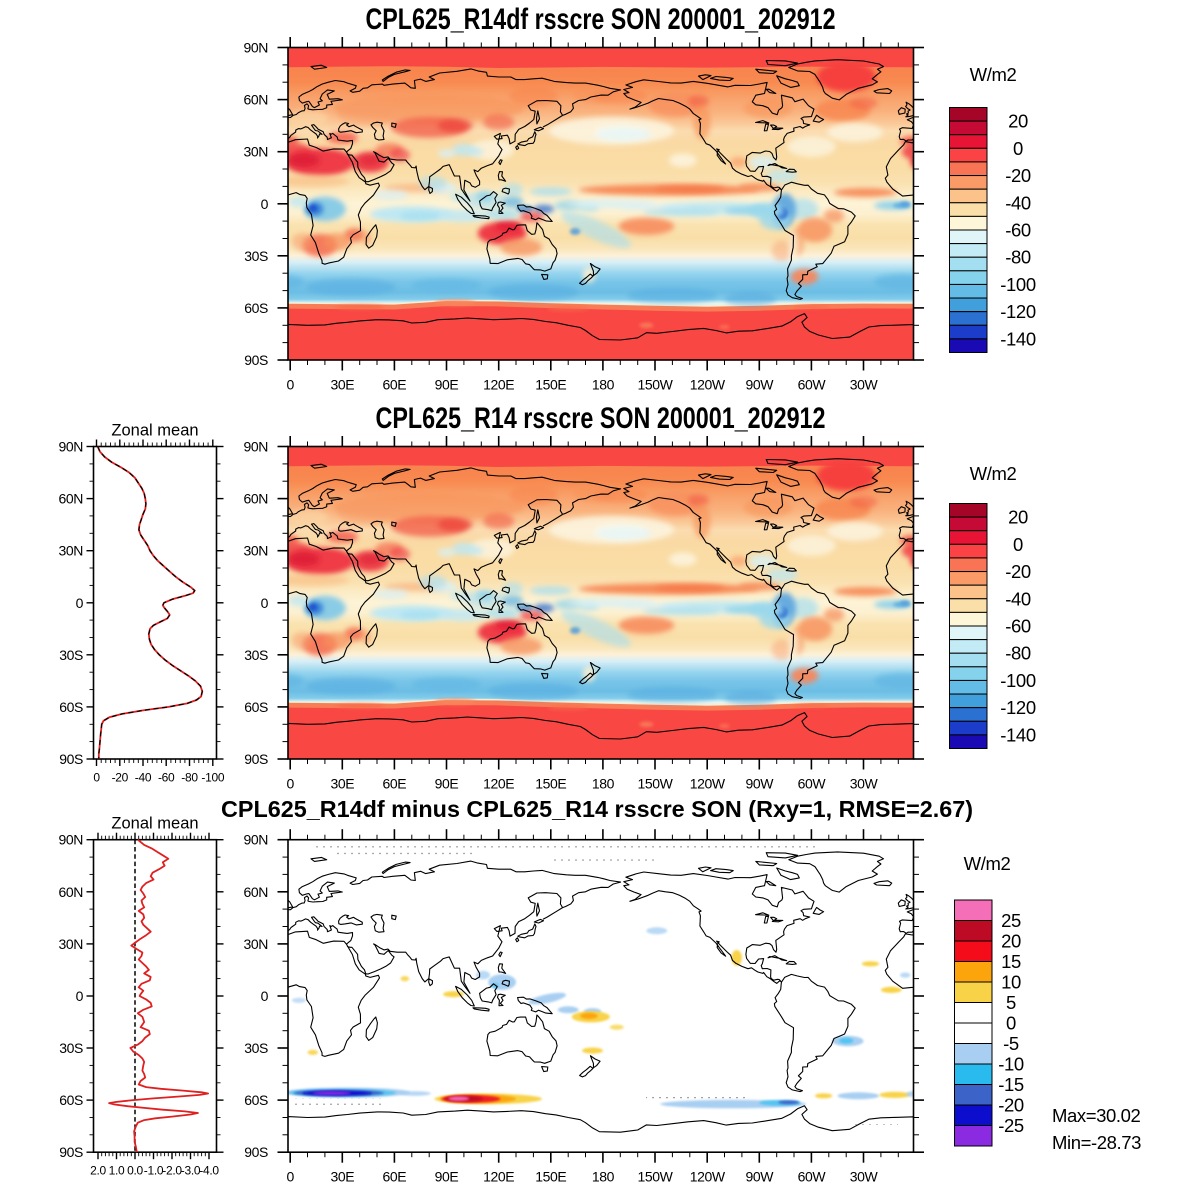  What do you see at coordinates (1011, 982) in the screenshot?
I see `svg-text: 10` at bounding box center [1011, 982].